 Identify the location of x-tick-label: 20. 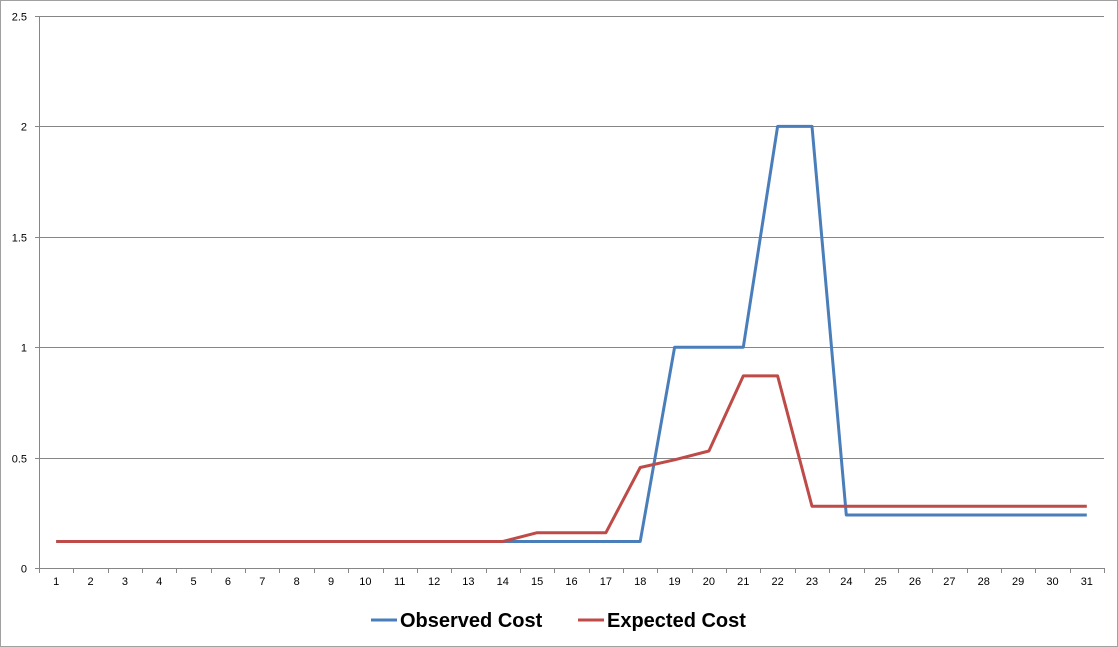
(709, 582).